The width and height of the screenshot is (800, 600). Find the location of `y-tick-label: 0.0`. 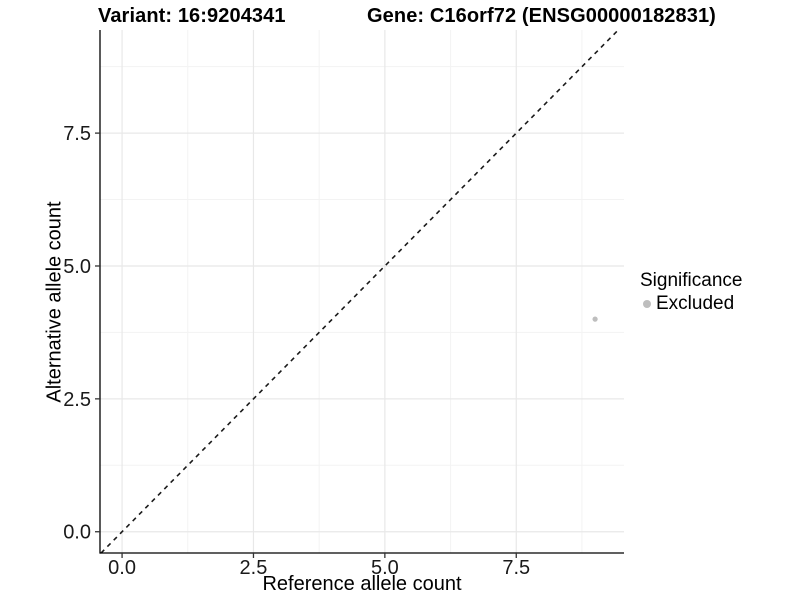

y-tick-label: 0.0 is located at coordinates (77, 533).